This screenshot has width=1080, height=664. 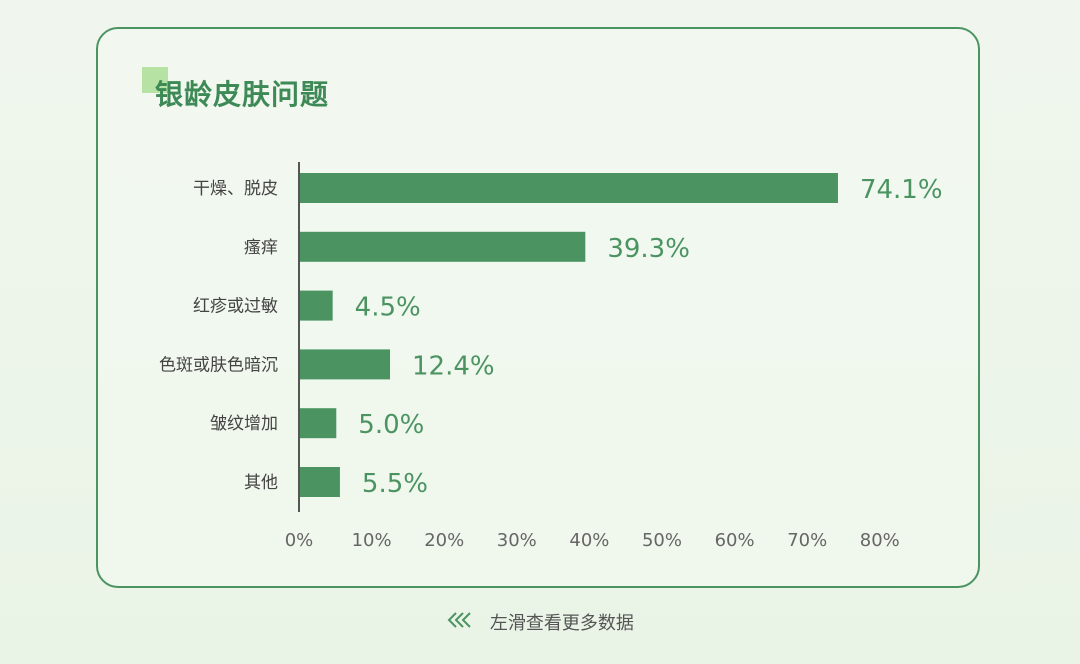 I want to click on category-label: 其他, so click(x=261, y=483).